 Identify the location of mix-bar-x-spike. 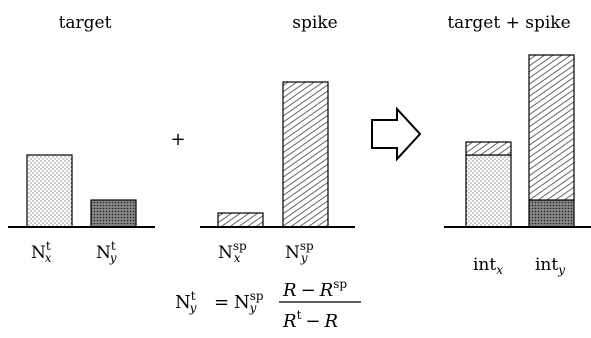
(488, 148).